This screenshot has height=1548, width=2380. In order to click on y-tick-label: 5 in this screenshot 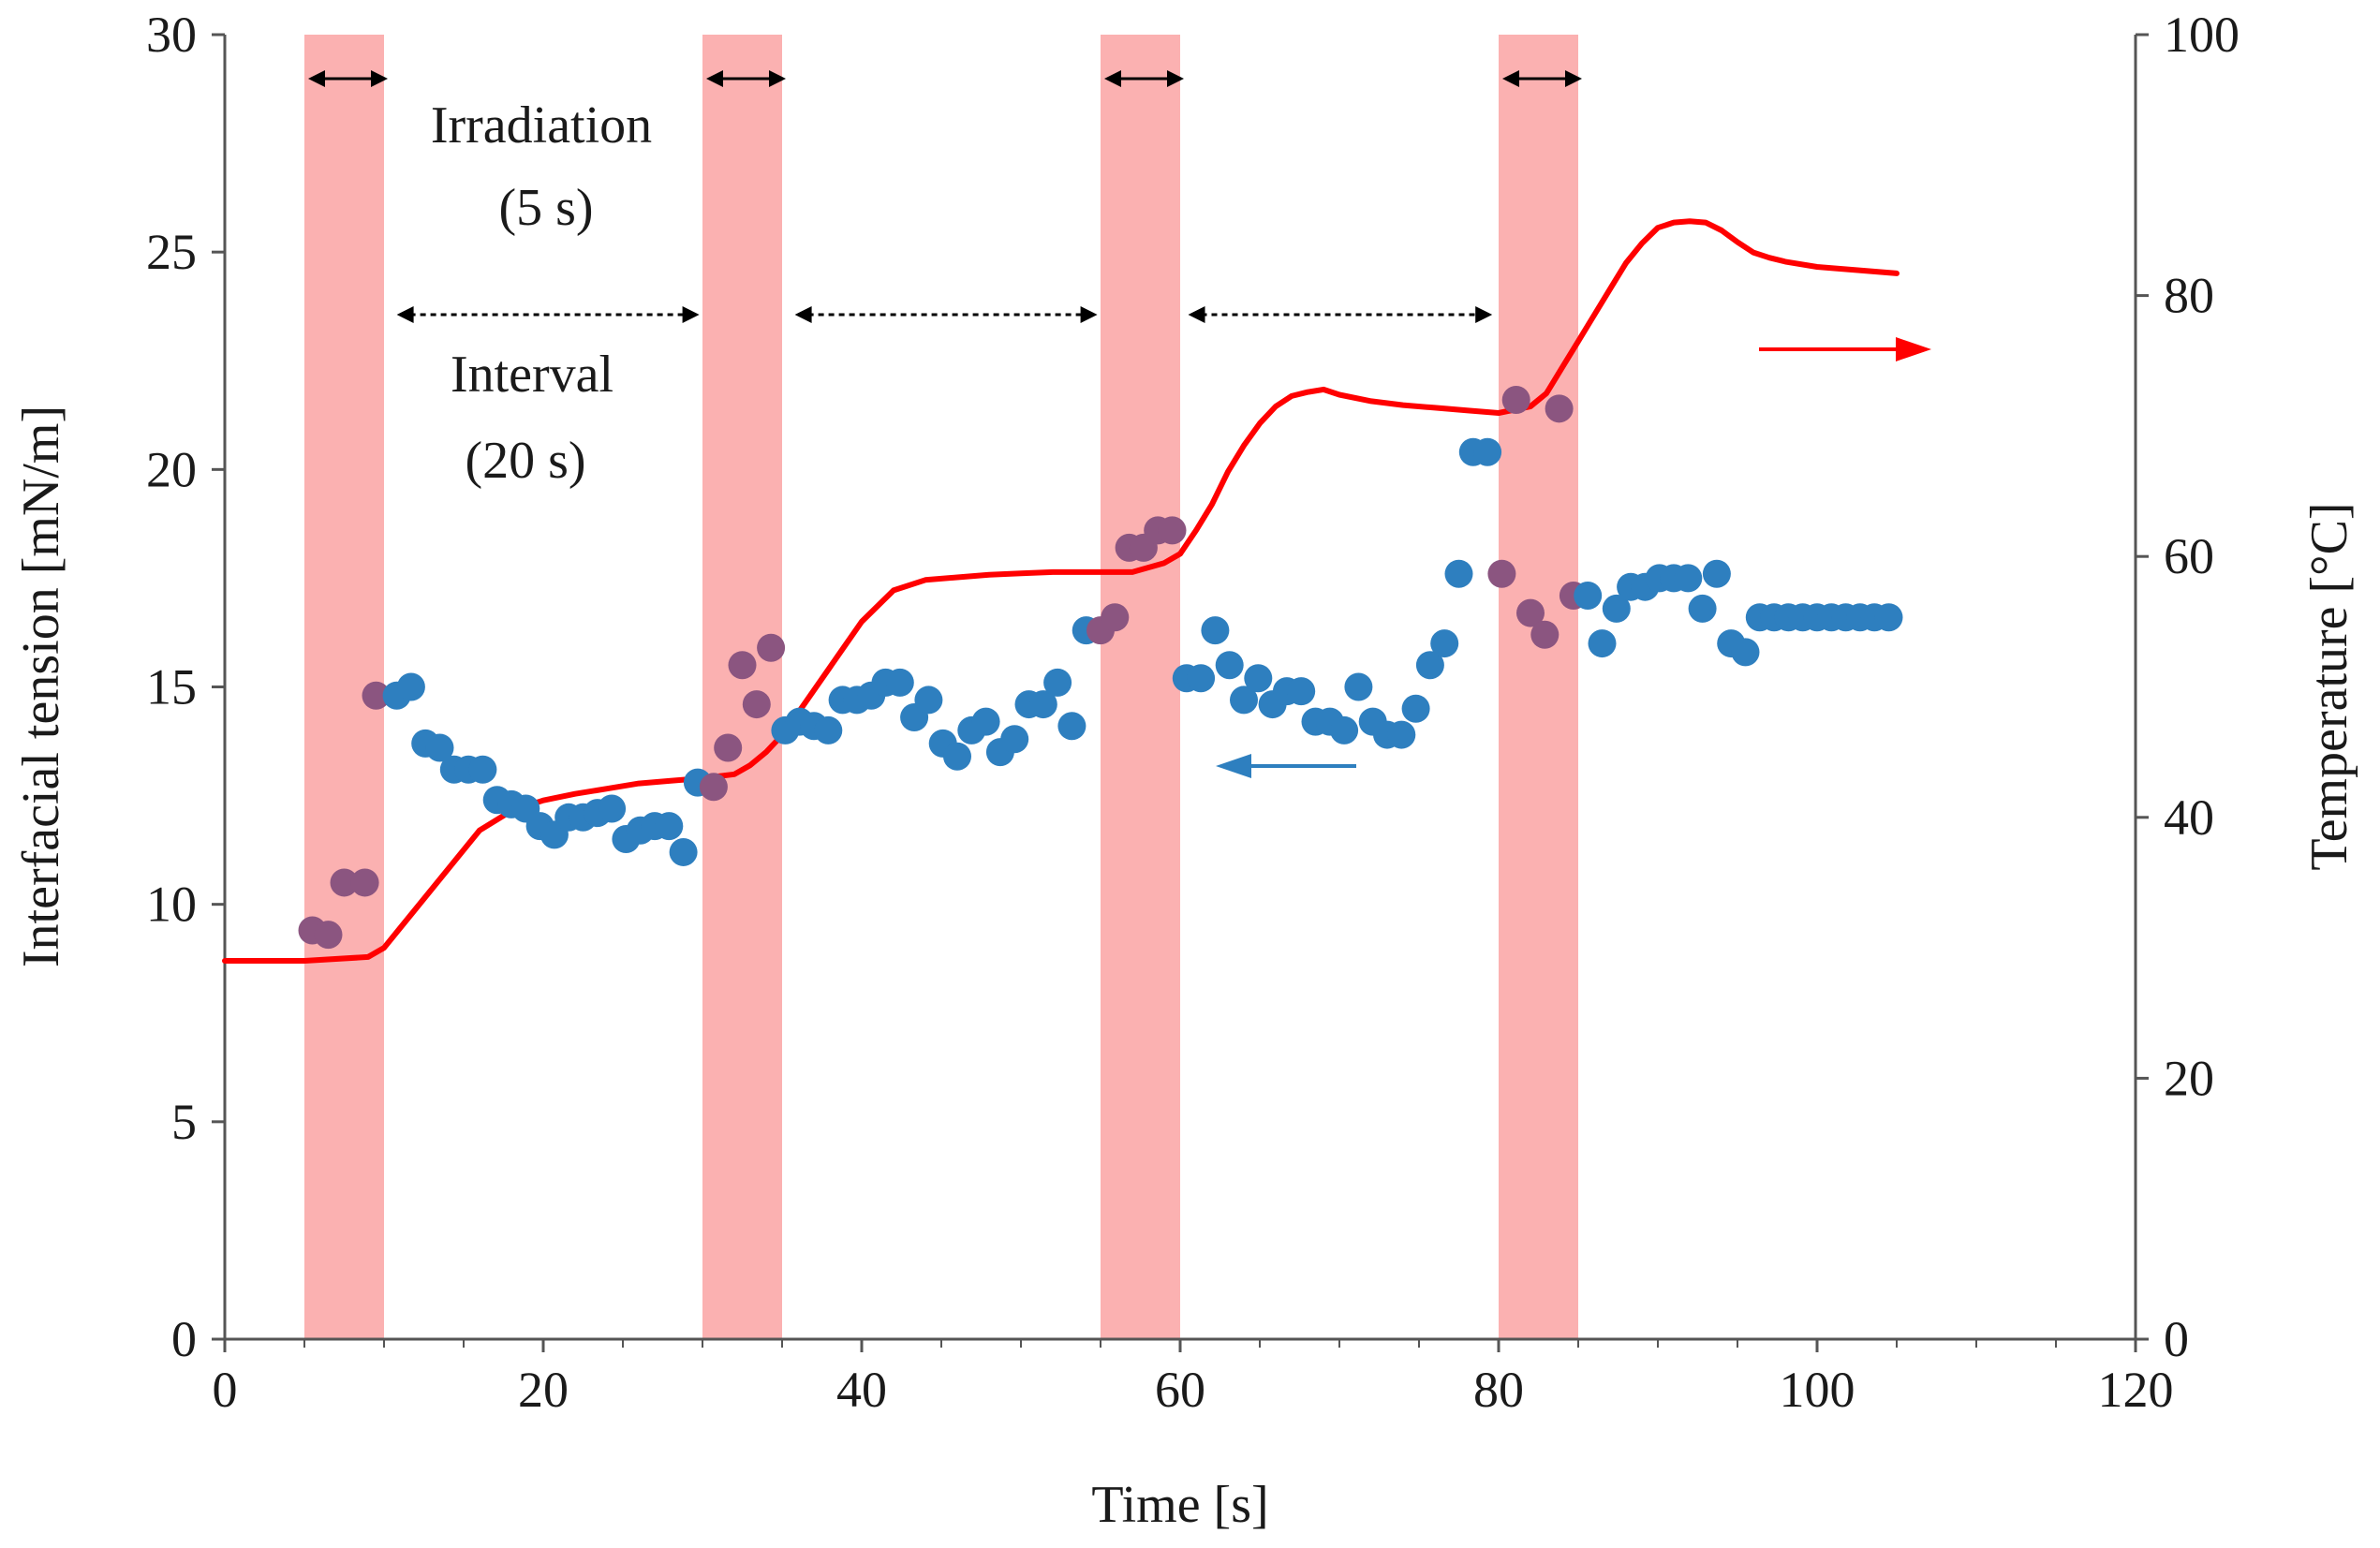, I will do `click(184, 1122)`.